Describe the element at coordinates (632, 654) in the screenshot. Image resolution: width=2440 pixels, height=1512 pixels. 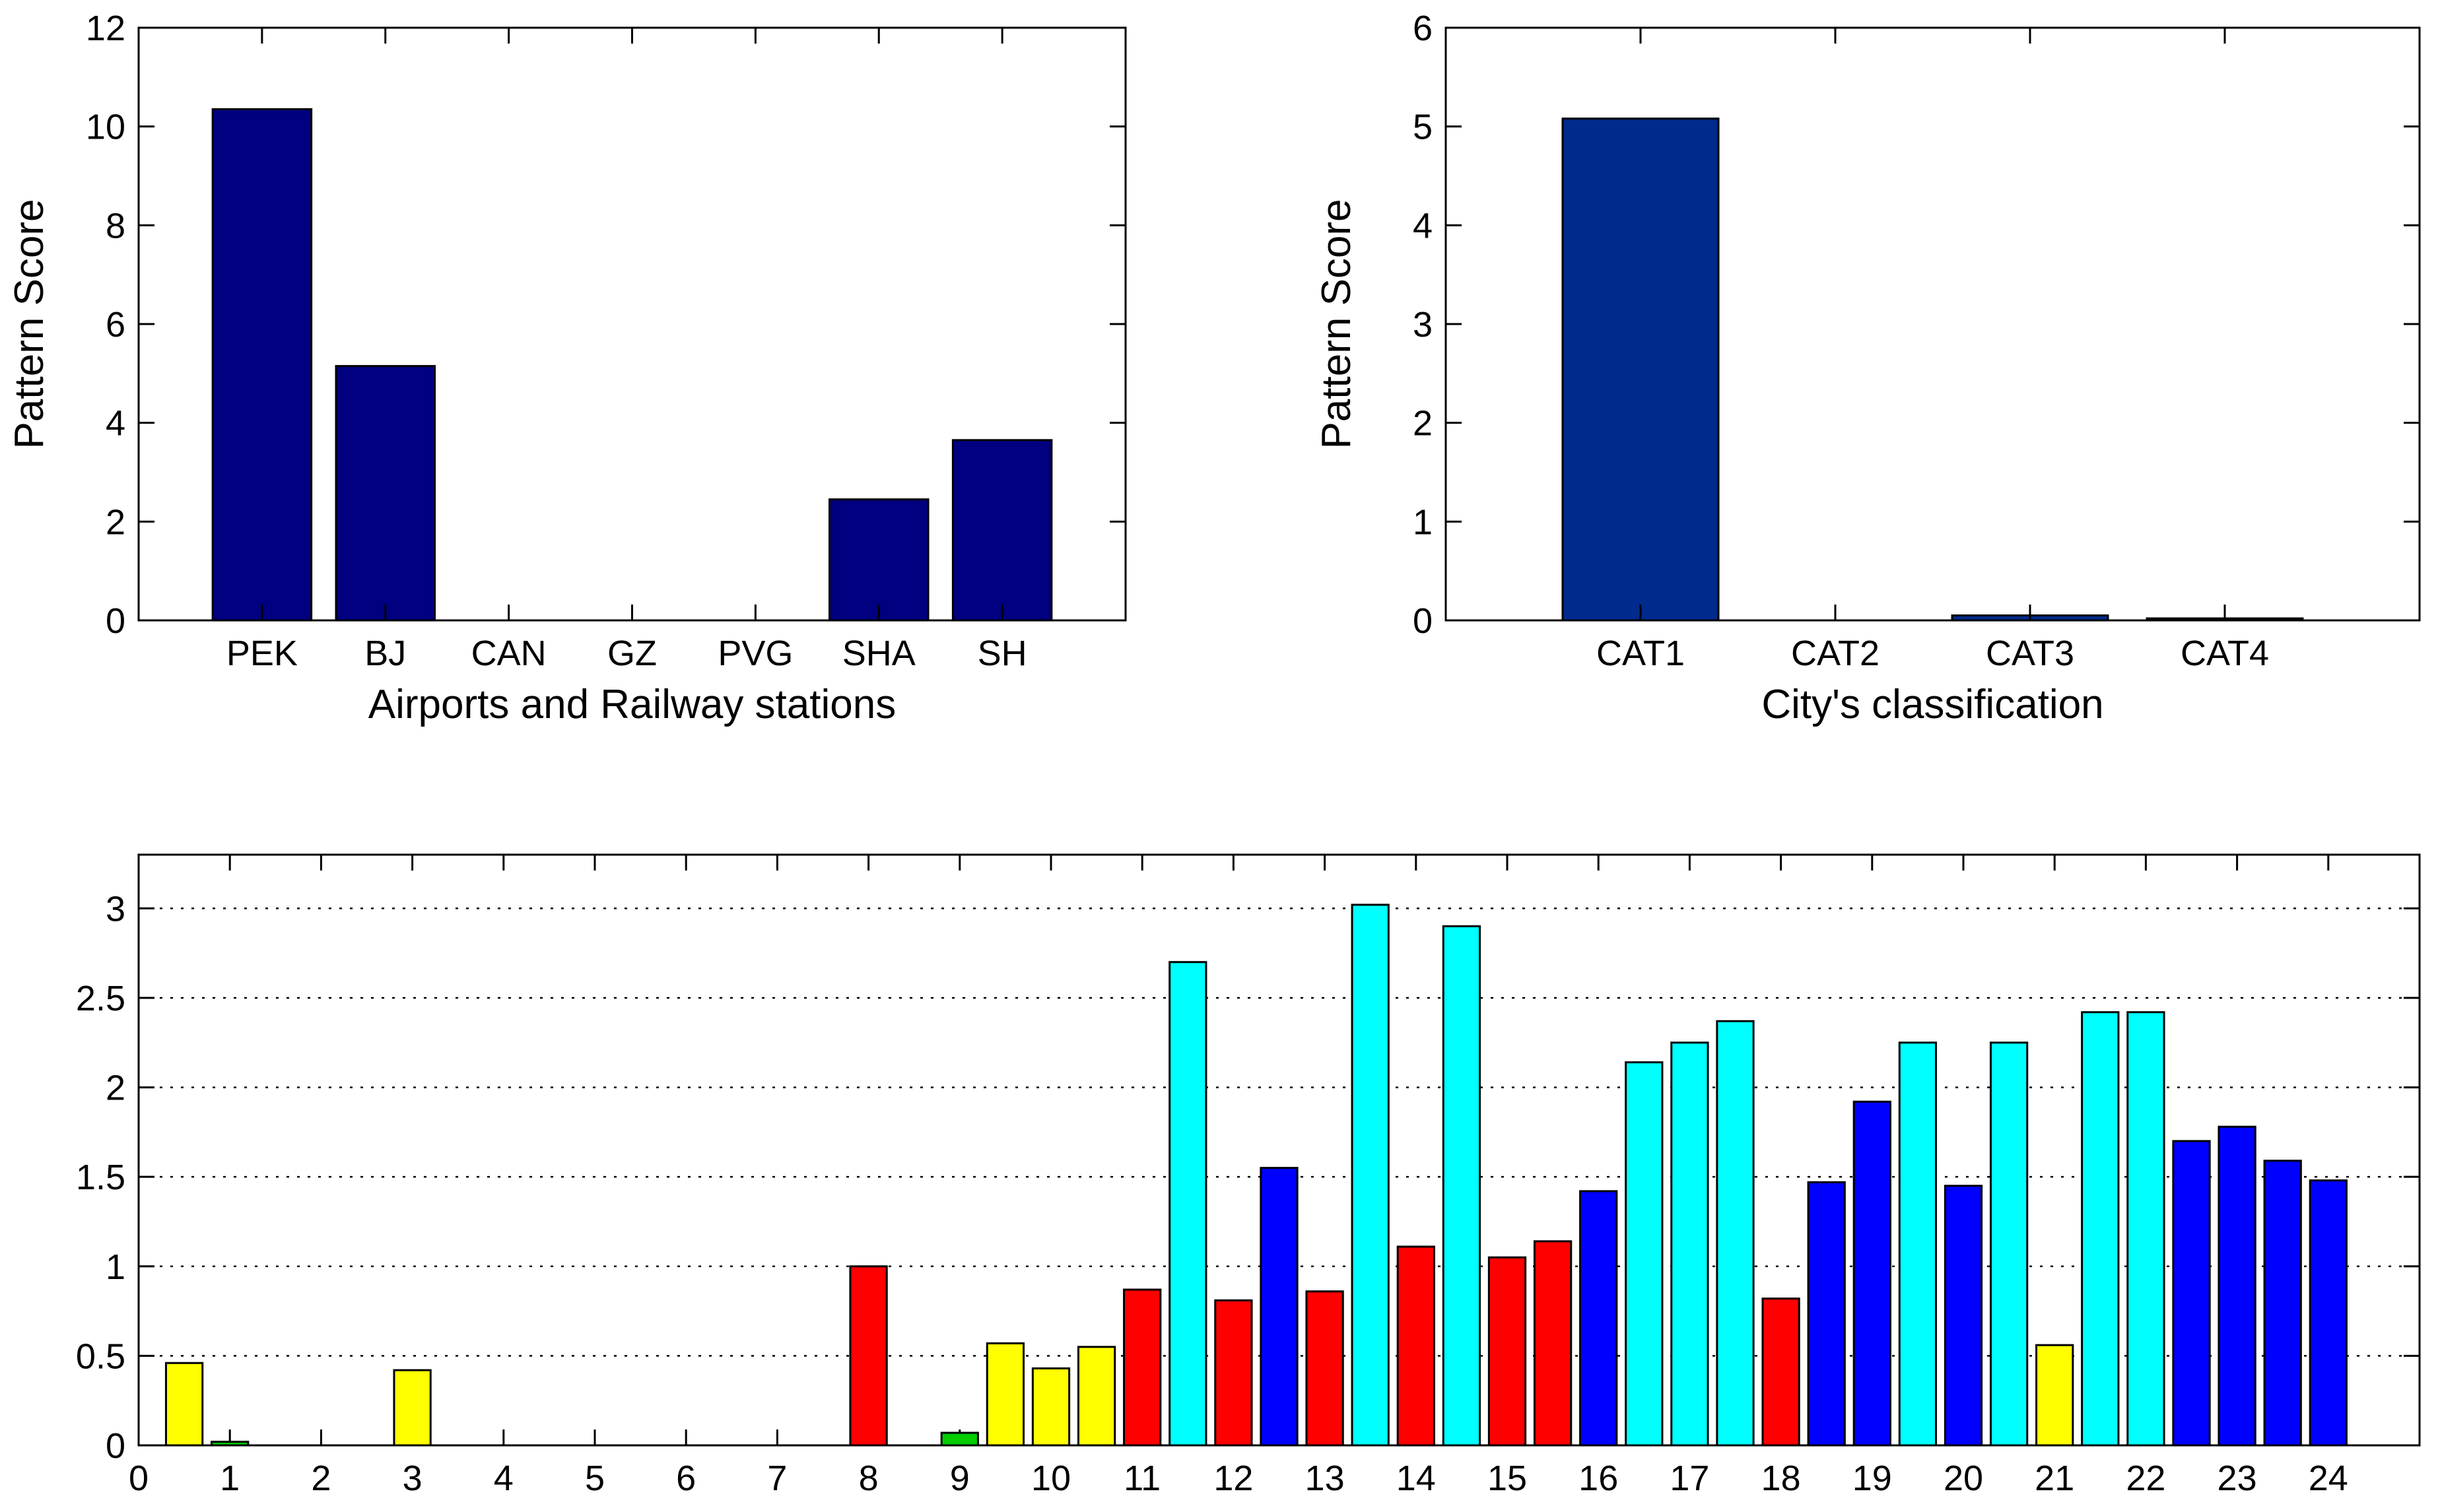
I see `x-tick-label: GZ` at that location.